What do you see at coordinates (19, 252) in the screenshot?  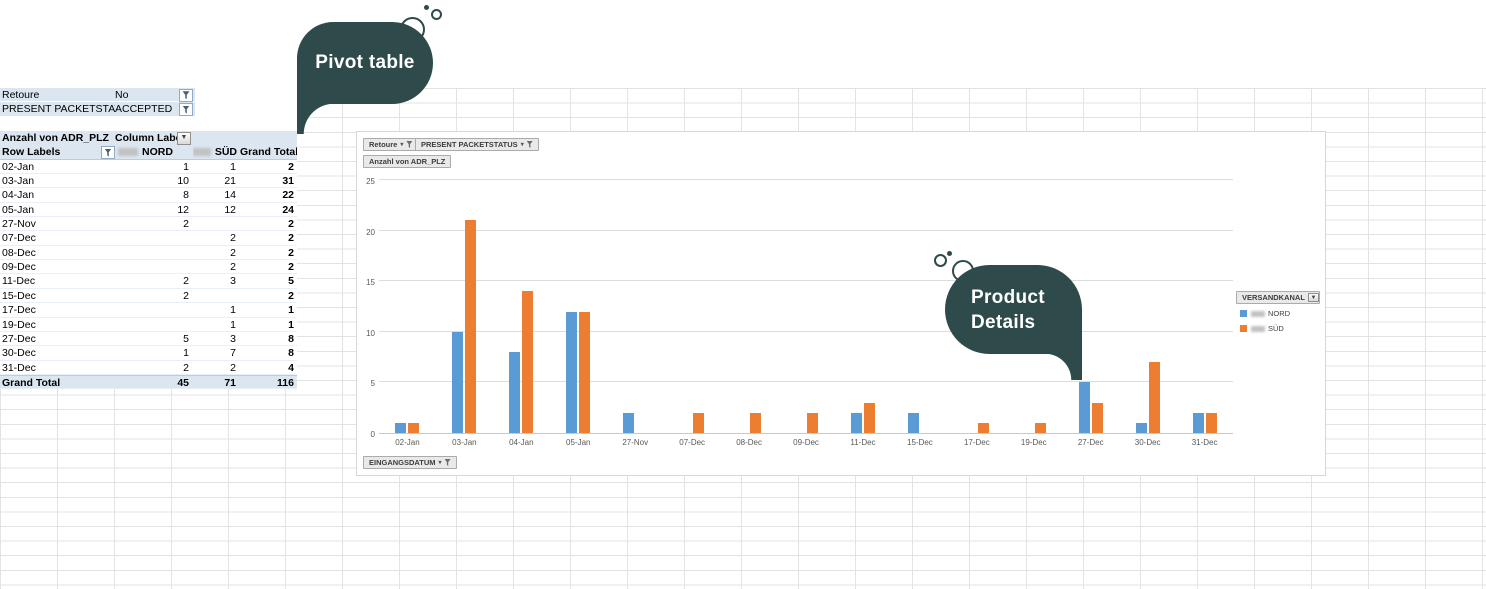 I see `row-label-cell: 08-Dec` at bounding box center [19, 252].